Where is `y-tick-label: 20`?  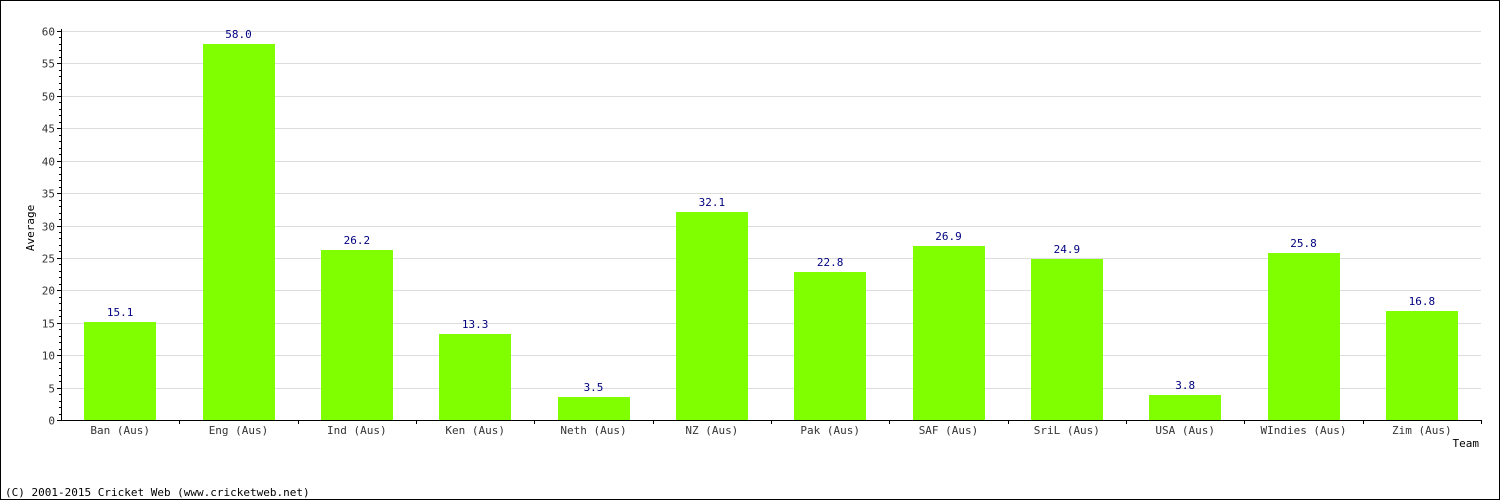 y-tick-label: 20 is located at coordinates (48, 291).